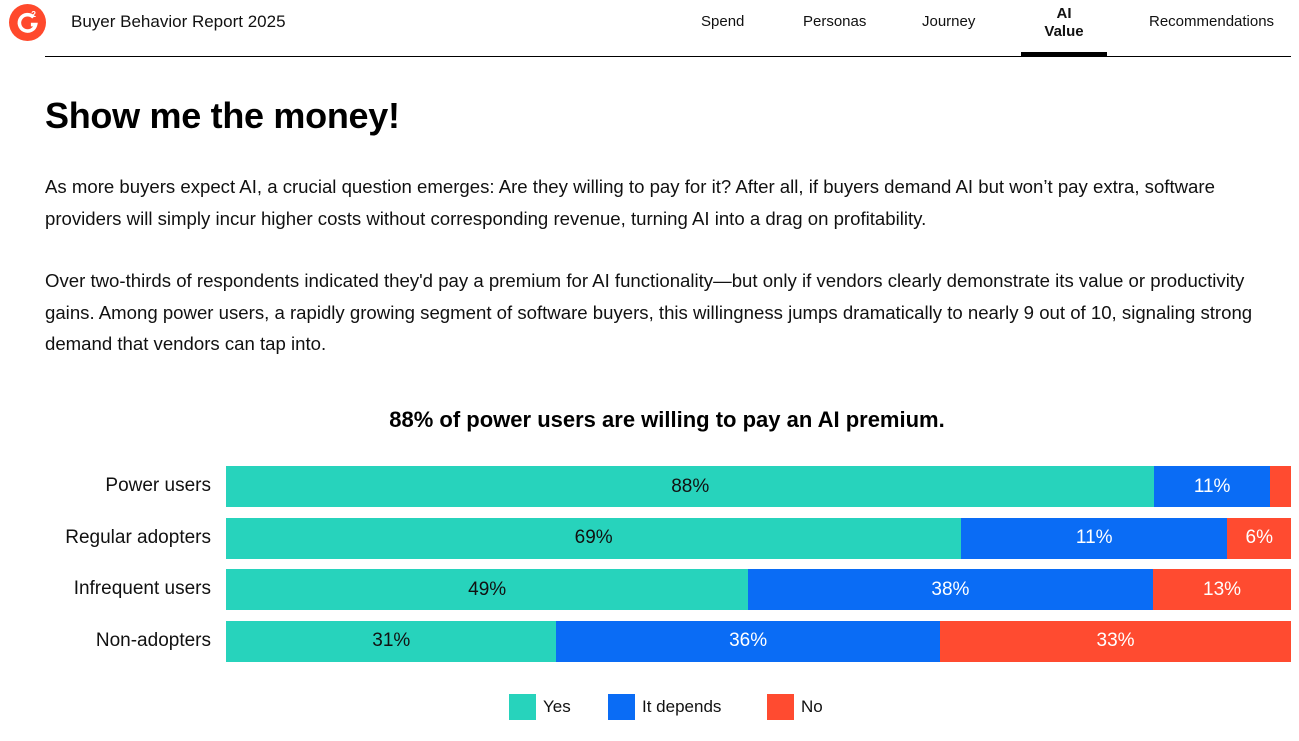 This screenshot has width=1299, height=741. I want to click on legend-label: It depends, so click(682, 706).